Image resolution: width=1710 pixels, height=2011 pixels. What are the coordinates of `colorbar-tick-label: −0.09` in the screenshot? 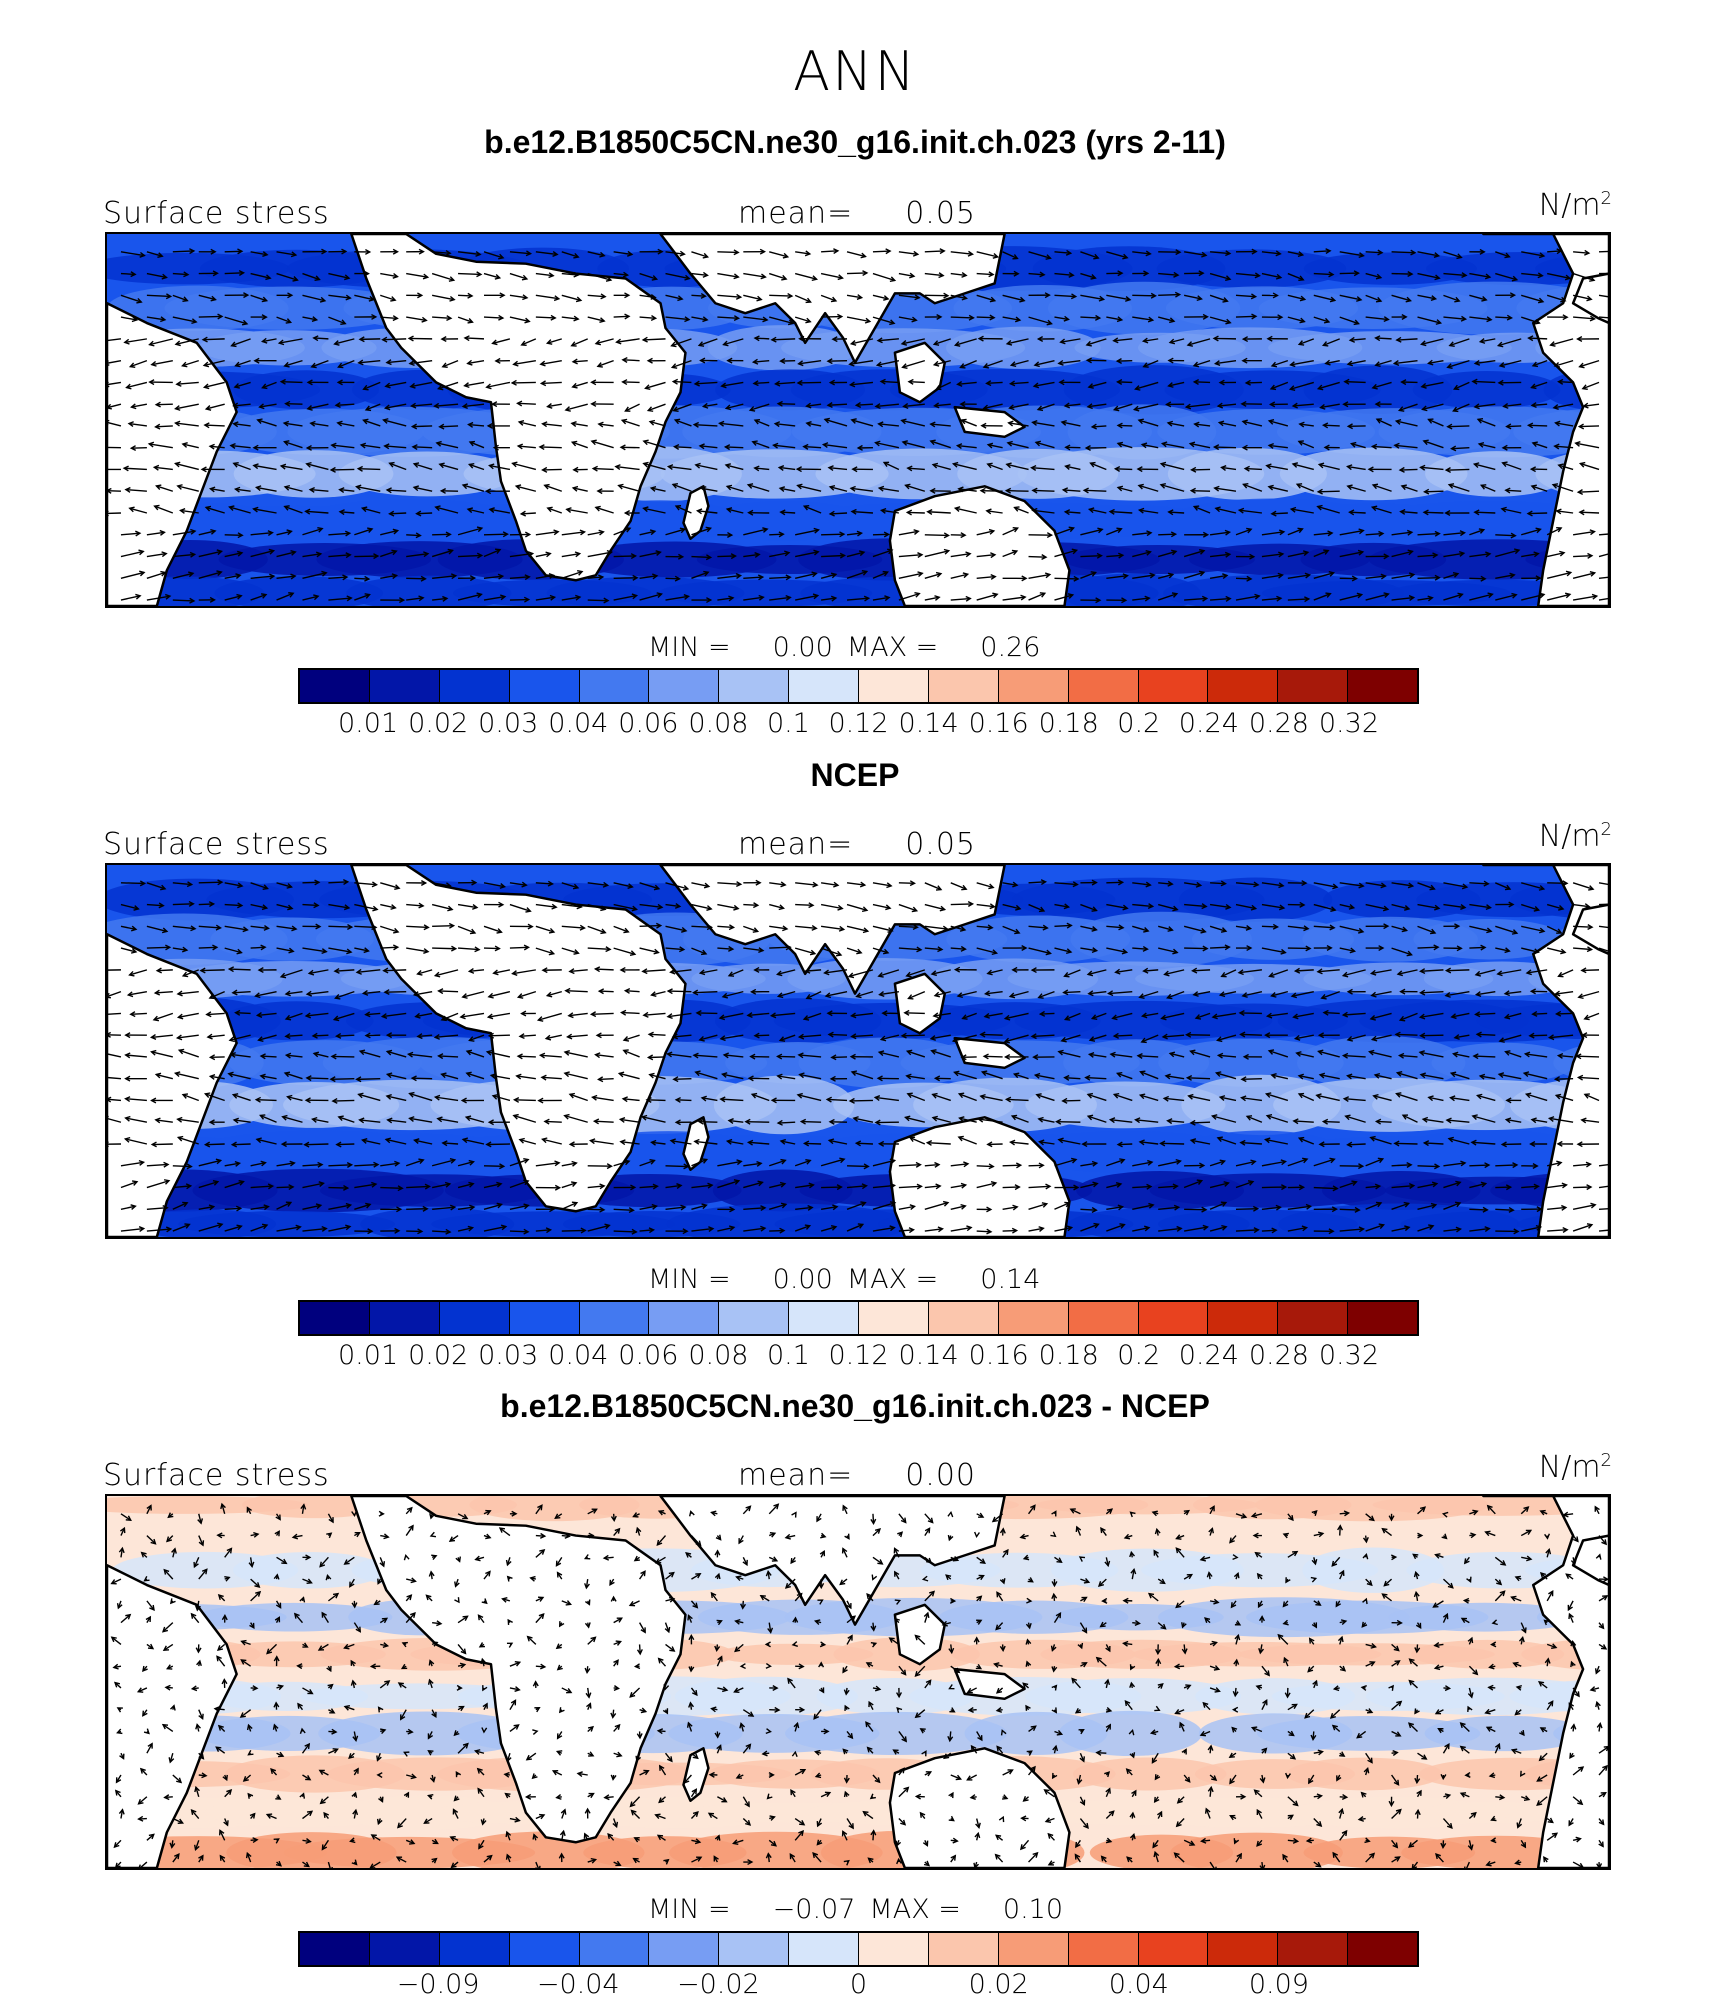 It's located at (438, 1984).